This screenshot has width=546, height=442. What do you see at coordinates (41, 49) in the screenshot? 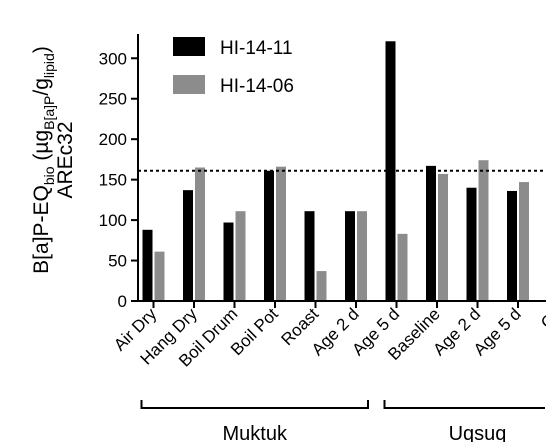
I see `y-label-end: )` at bounding box center [41, 49].